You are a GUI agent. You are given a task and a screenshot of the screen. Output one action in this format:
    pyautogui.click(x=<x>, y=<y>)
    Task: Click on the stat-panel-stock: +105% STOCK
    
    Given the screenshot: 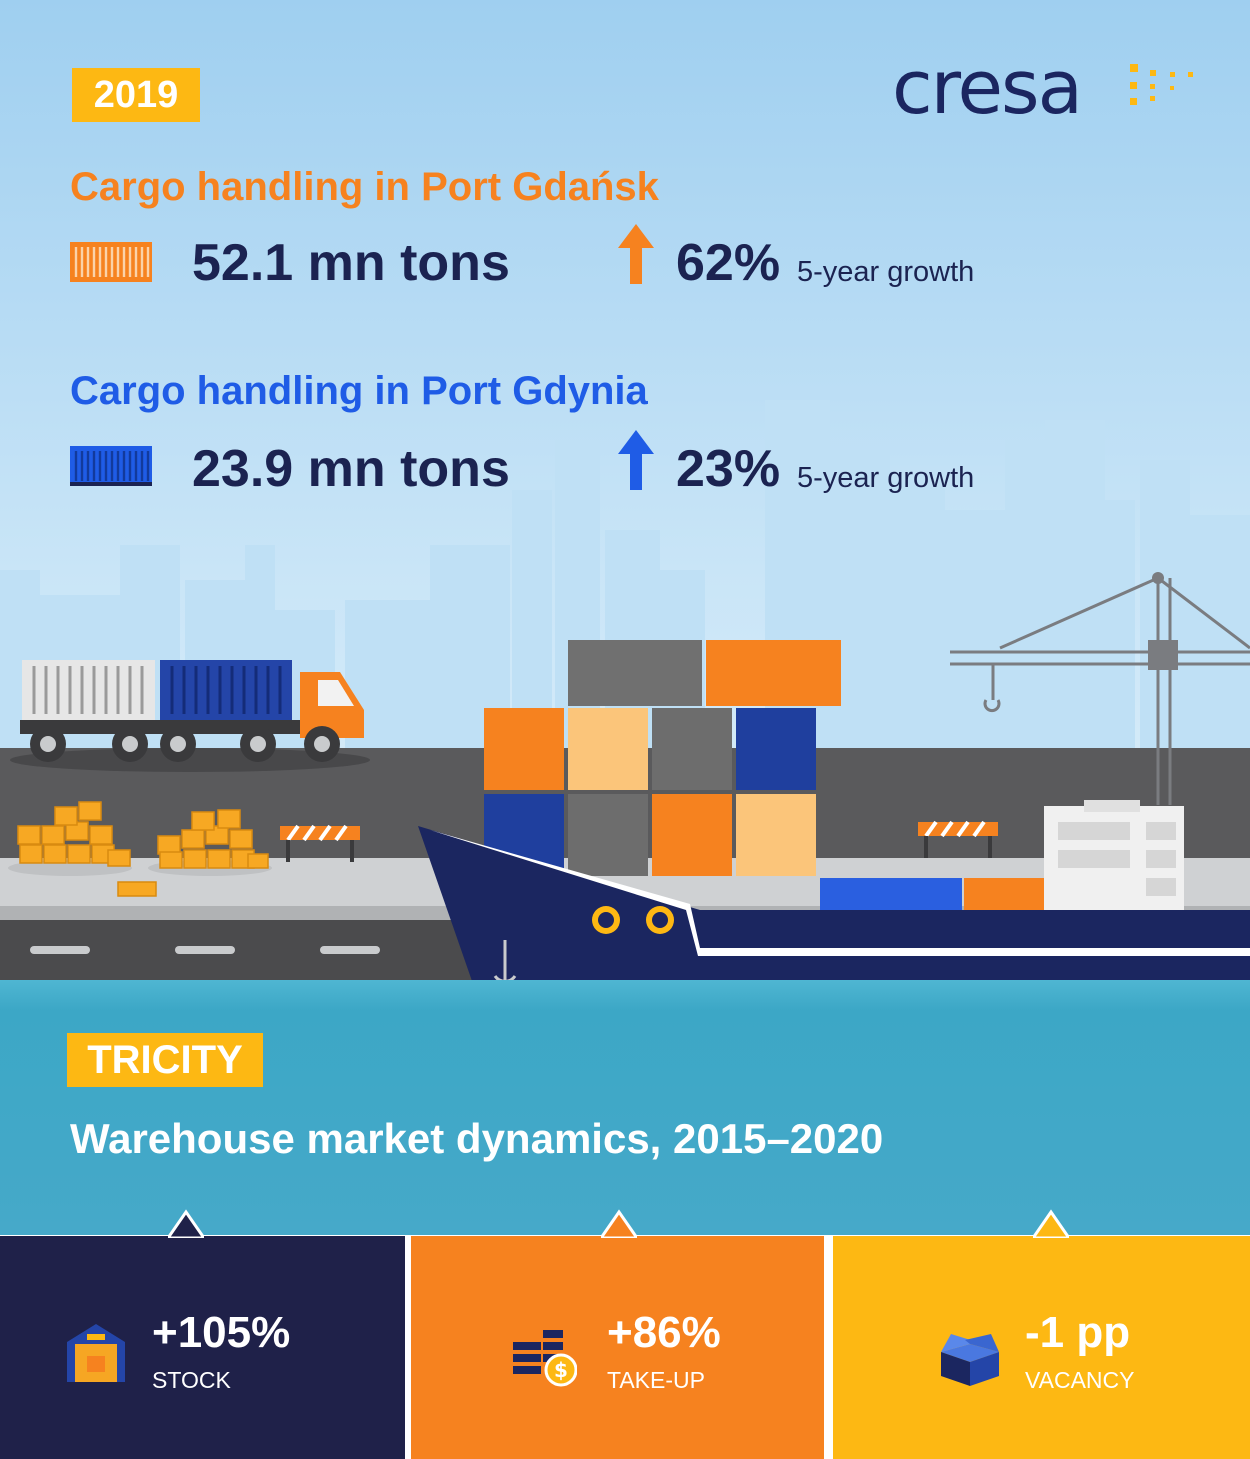 What is the action you would take?
    pyautogui.click(x=202, y=1334)
    